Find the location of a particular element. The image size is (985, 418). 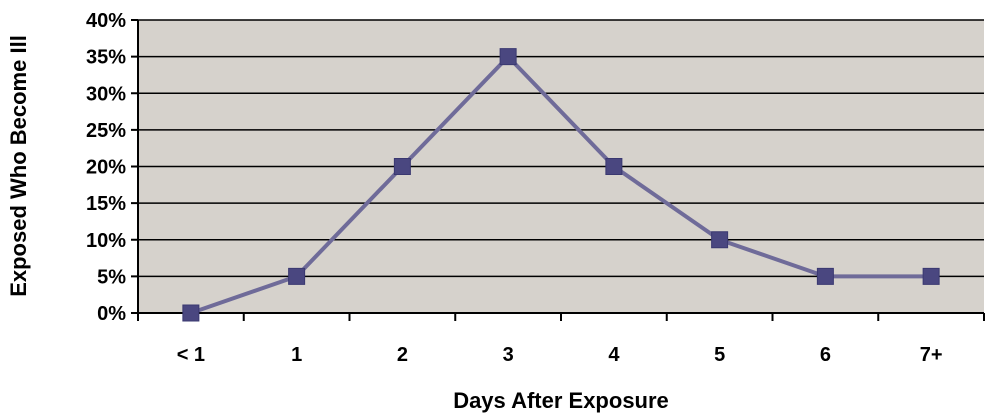

y-tick-label: 10% is located at coordinates (106, 241).